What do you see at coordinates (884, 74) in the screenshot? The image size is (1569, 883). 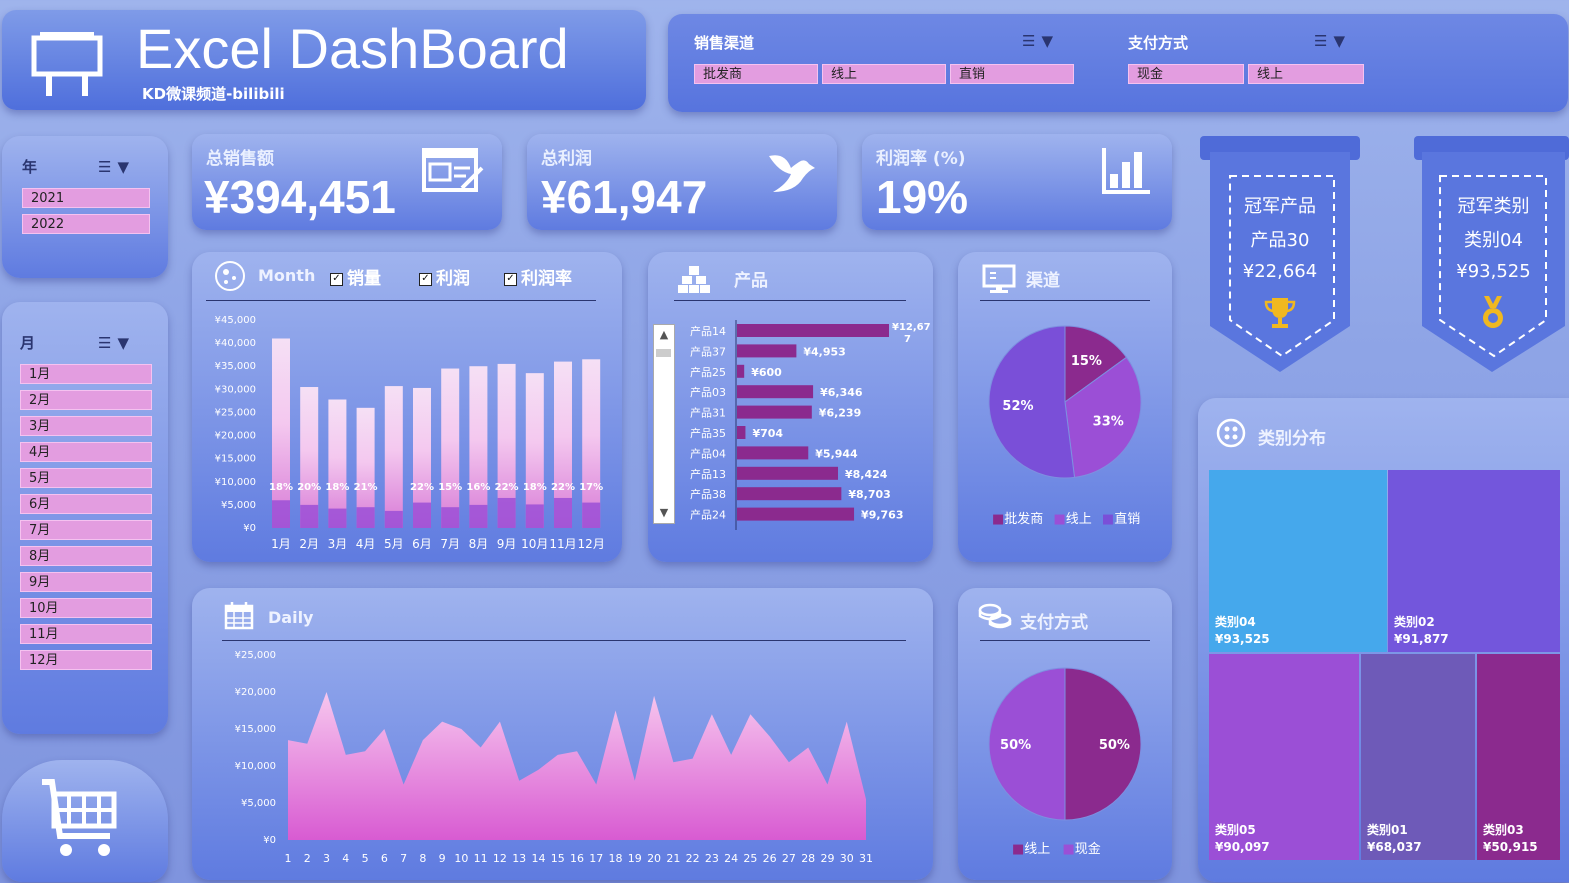 I see `channel-option-online: 线上` at bounding box center [884, 74].